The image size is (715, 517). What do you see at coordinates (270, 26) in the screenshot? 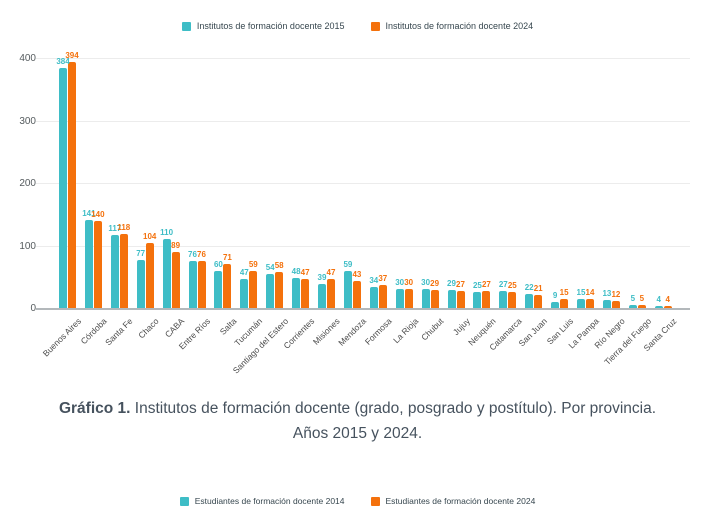
I see `legend-label: Institutos de formación docente 2015` at bounding box center [270, 26].